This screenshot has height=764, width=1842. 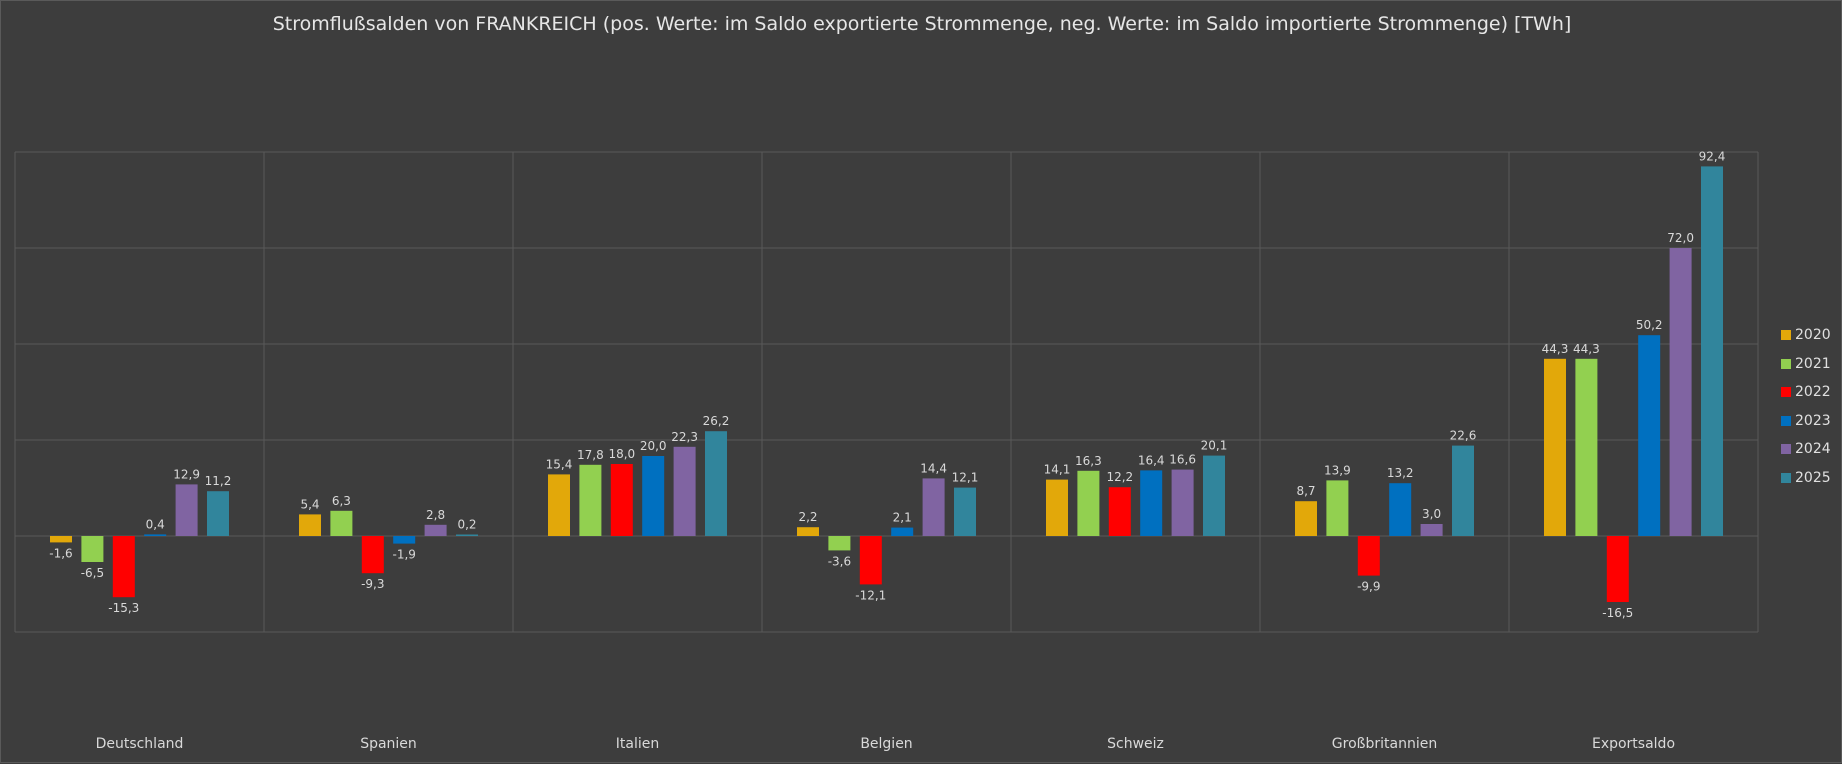 What do you see at coordinates (123, 608) in the screenshot?
I see `data-label: -15,3` at bounding box center [123, 608].